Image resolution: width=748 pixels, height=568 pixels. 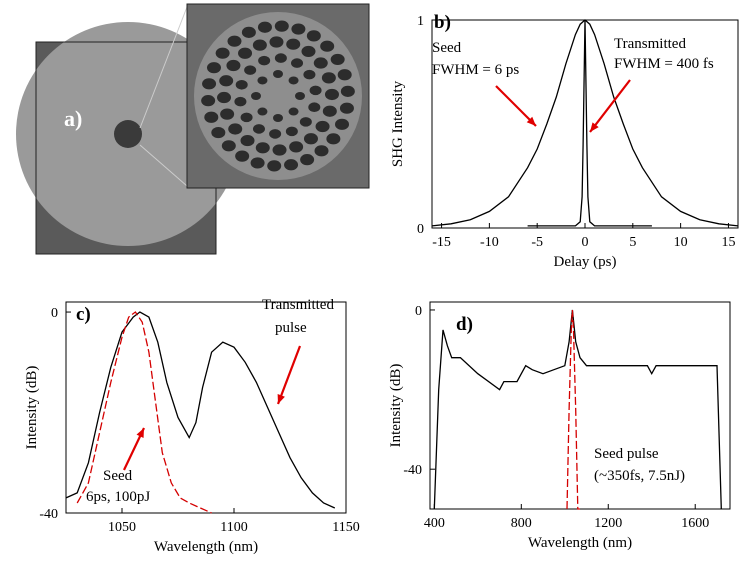 I want to click on zoom-line-top, so click(x=163, y=67).